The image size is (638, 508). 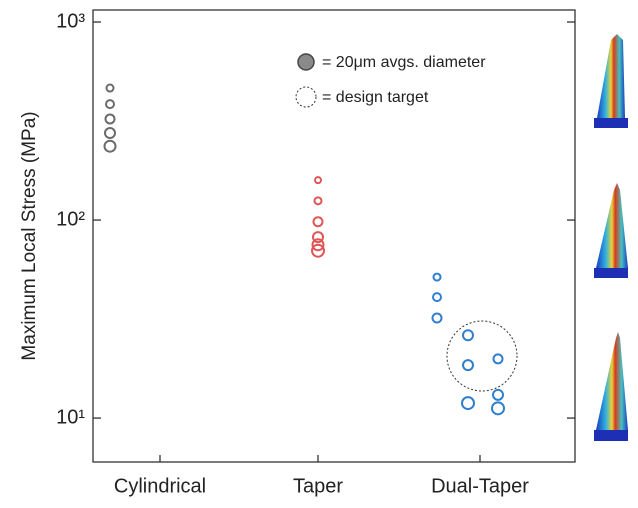 I want to click on legend-size-marker, so click(x=306, y=62).